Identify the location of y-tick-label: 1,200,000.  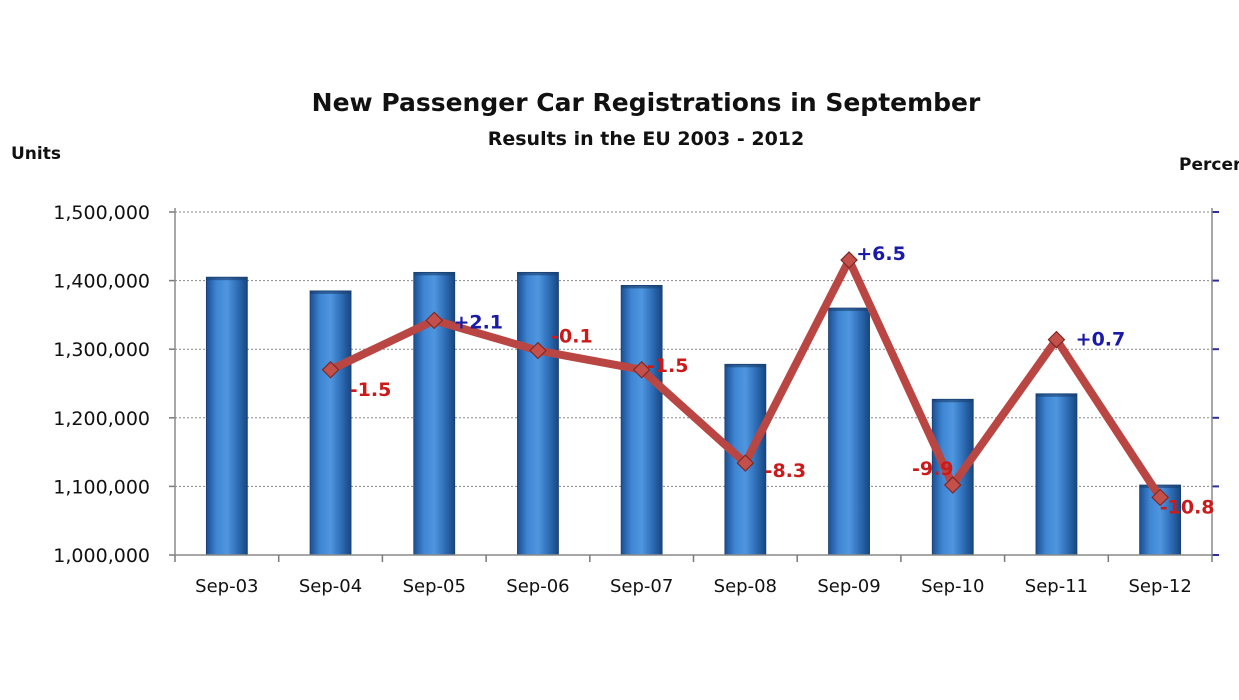
(101, 419).